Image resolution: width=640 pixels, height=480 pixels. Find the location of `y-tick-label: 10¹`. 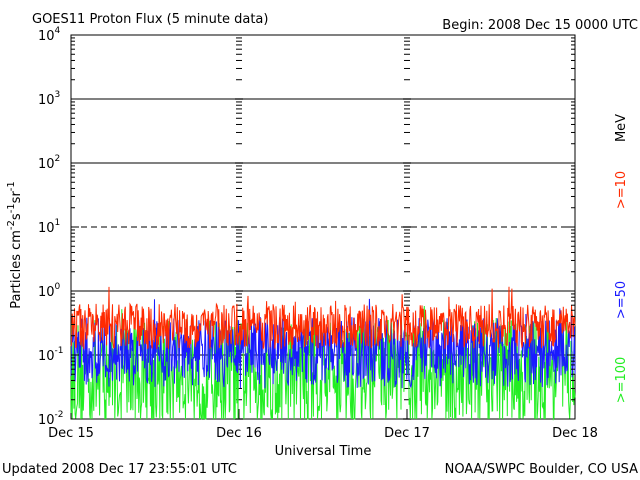

y-tick-label: 10¹ is located at coordinates (49, 227).